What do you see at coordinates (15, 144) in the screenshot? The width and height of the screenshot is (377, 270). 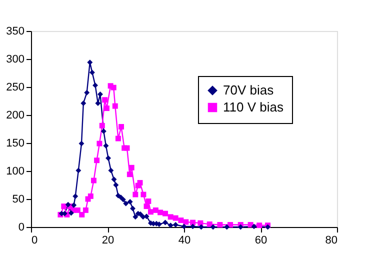 I see `y-tick-label: 150` at bounding box center [15, 144].